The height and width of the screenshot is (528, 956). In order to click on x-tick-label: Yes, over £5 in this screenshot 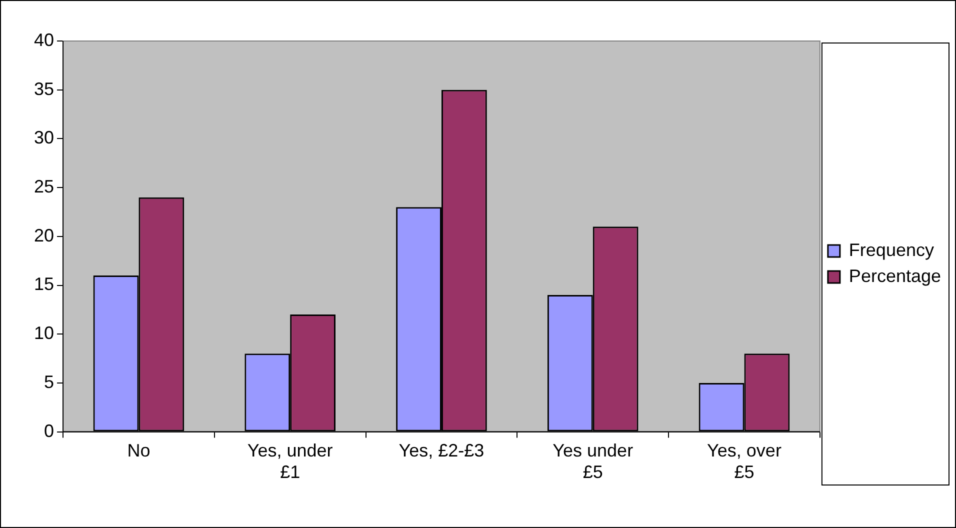, I will do `click(744, 461)`.